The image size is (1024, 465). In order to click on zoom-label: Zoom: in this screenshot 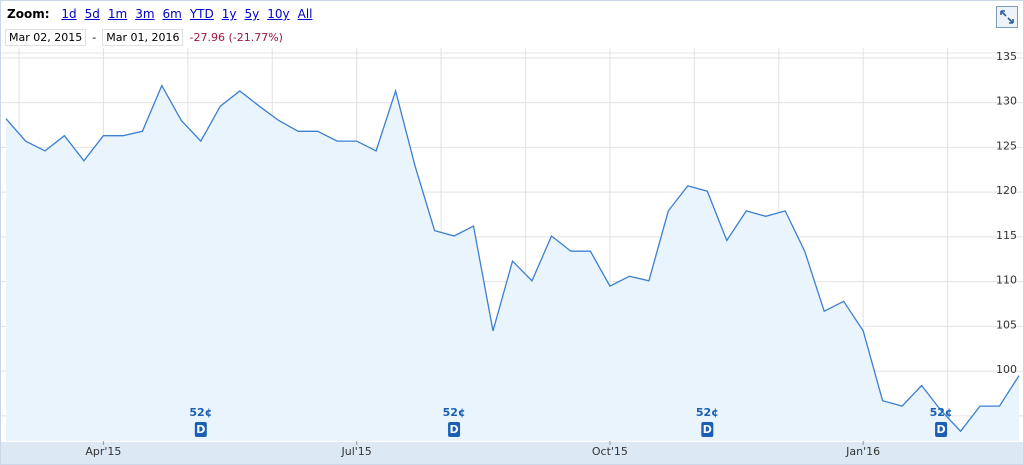, I will do `click(28, 14)`.